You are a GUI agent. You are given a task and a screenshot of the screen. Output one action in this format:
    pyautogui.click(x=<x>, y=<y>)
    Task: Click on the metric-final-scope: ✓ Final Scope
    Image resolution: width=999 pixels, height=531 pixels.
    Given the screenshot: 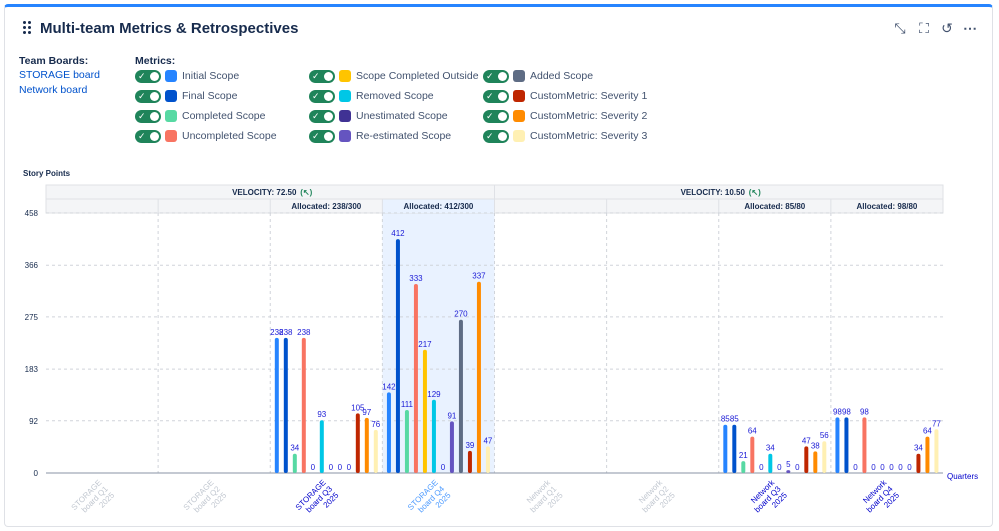 What is the action you would take?
    pyautogui.click(x=220, y=97)
    